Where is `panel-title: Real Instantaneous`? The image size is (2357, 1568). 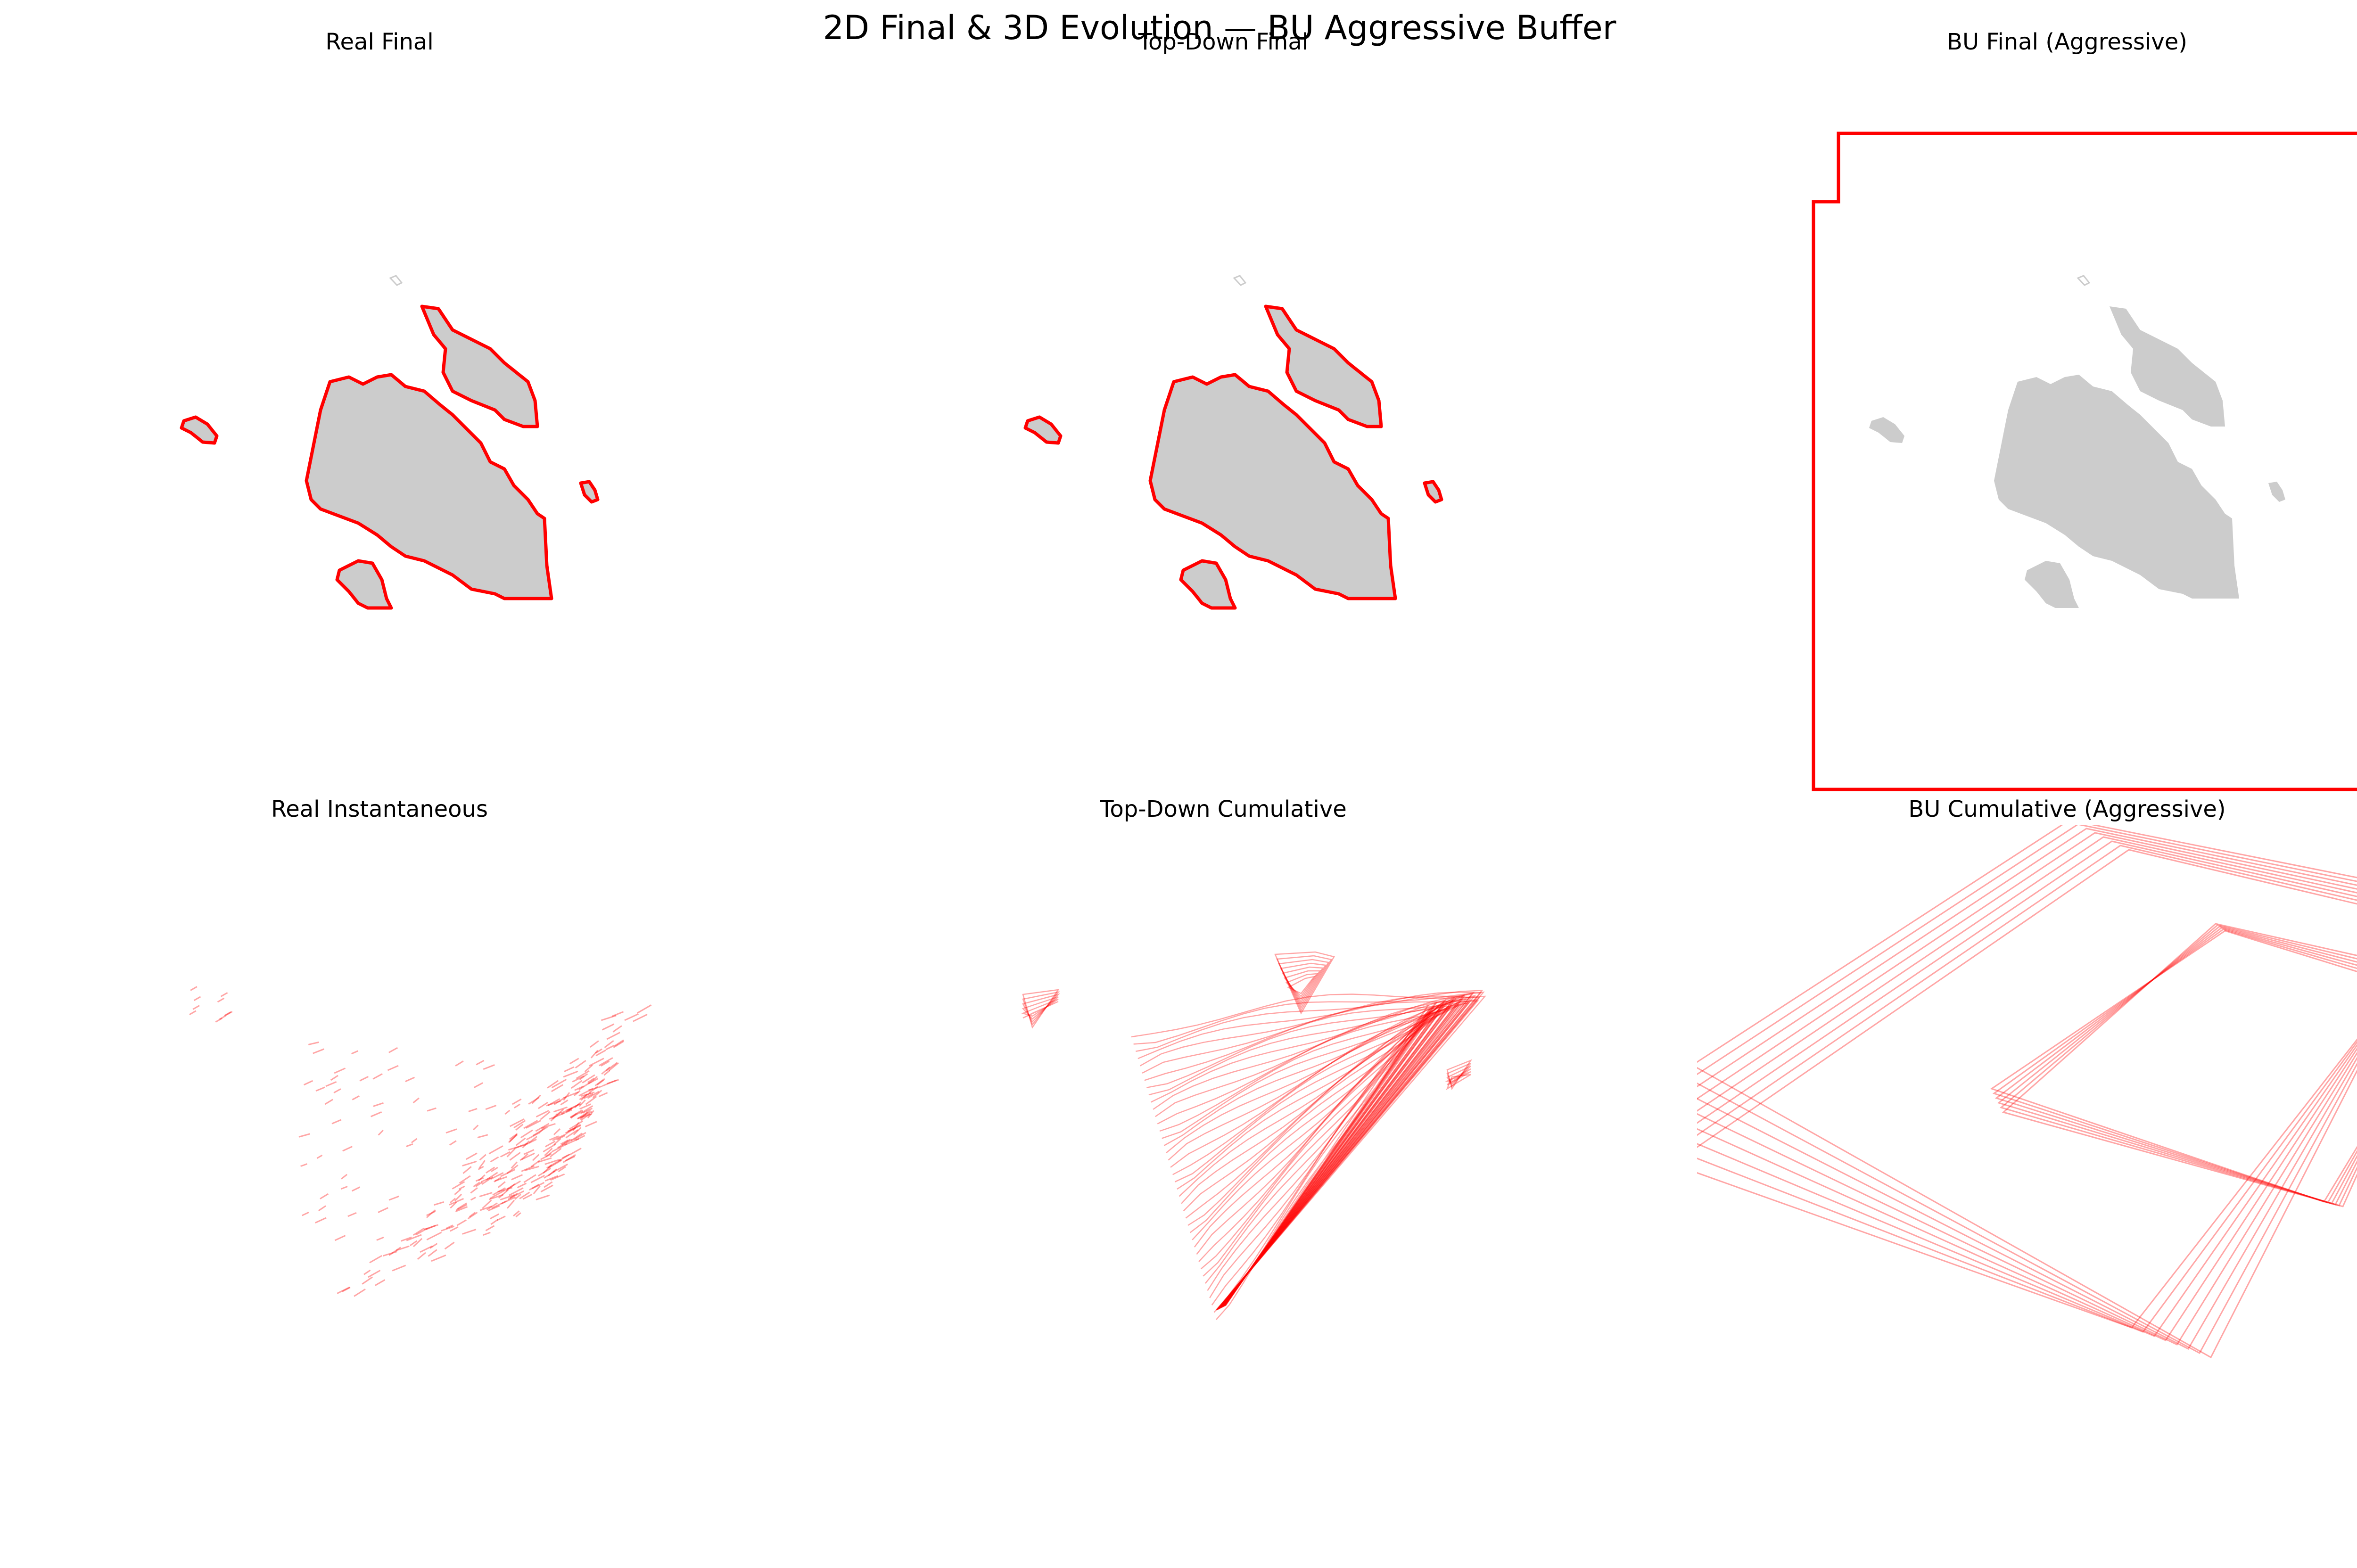 panel-title: Real Instantaneous is located at coordinates (379, 809).